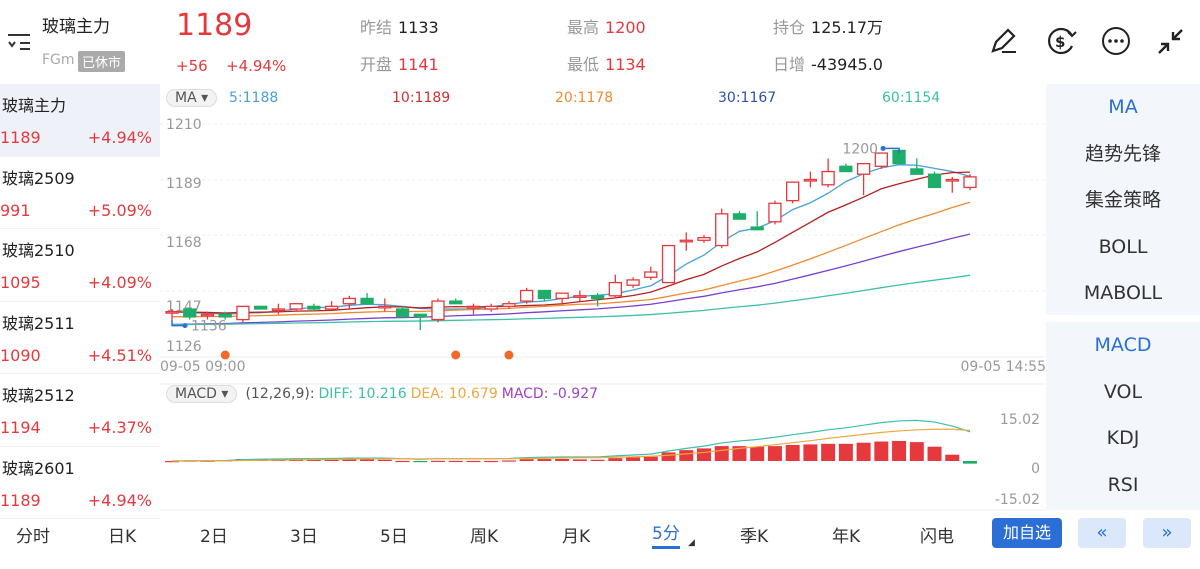  Describe the element at coordinates (399, 26) in the screenshot. I see `stat-0: 昨结 1133` at that location.